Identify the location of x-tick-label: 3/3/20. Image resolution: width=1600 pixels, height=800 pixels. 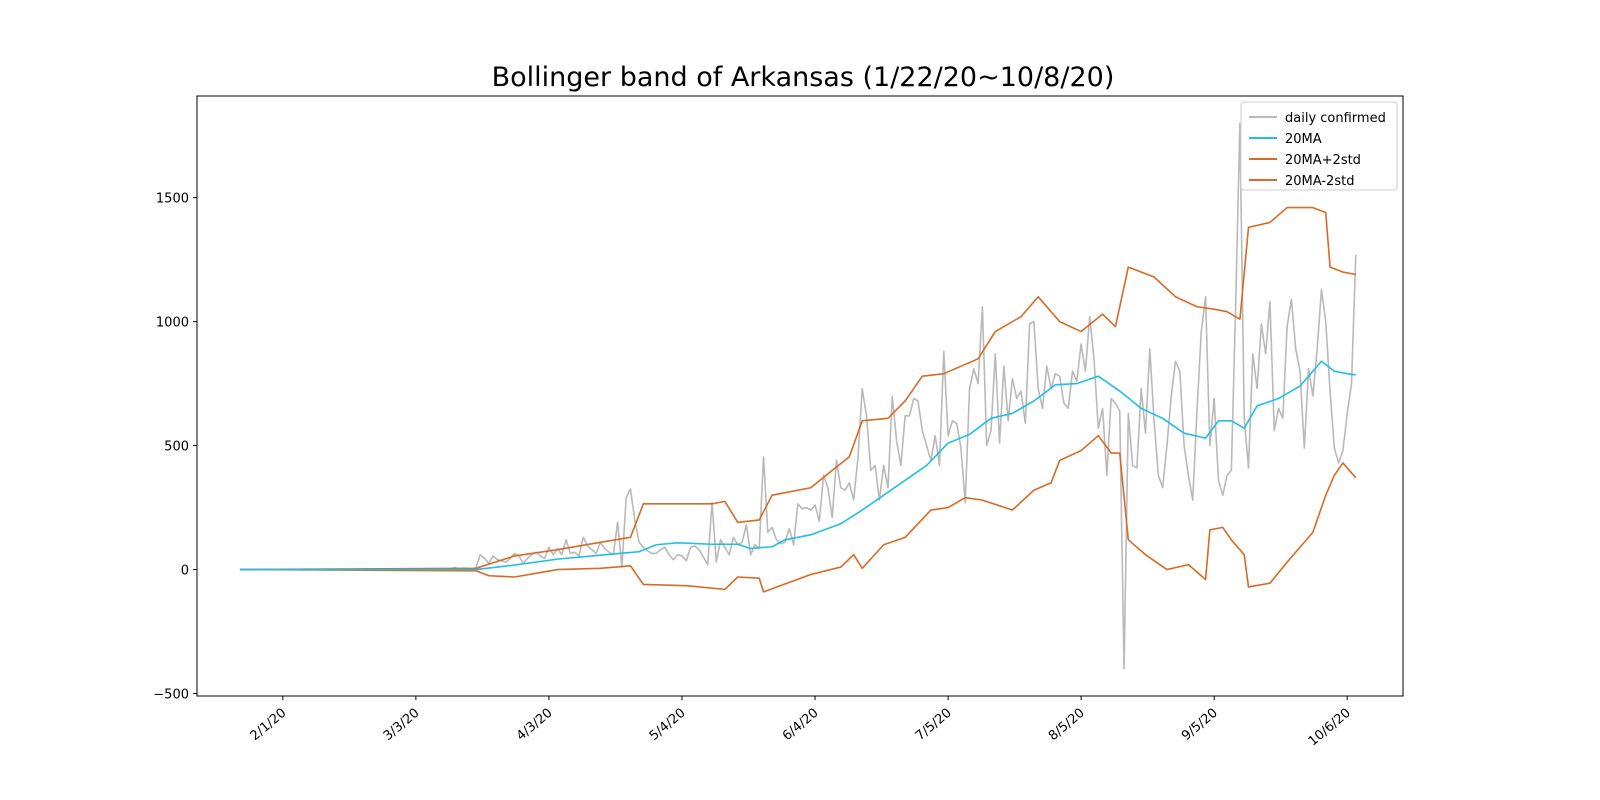
(402, 725).